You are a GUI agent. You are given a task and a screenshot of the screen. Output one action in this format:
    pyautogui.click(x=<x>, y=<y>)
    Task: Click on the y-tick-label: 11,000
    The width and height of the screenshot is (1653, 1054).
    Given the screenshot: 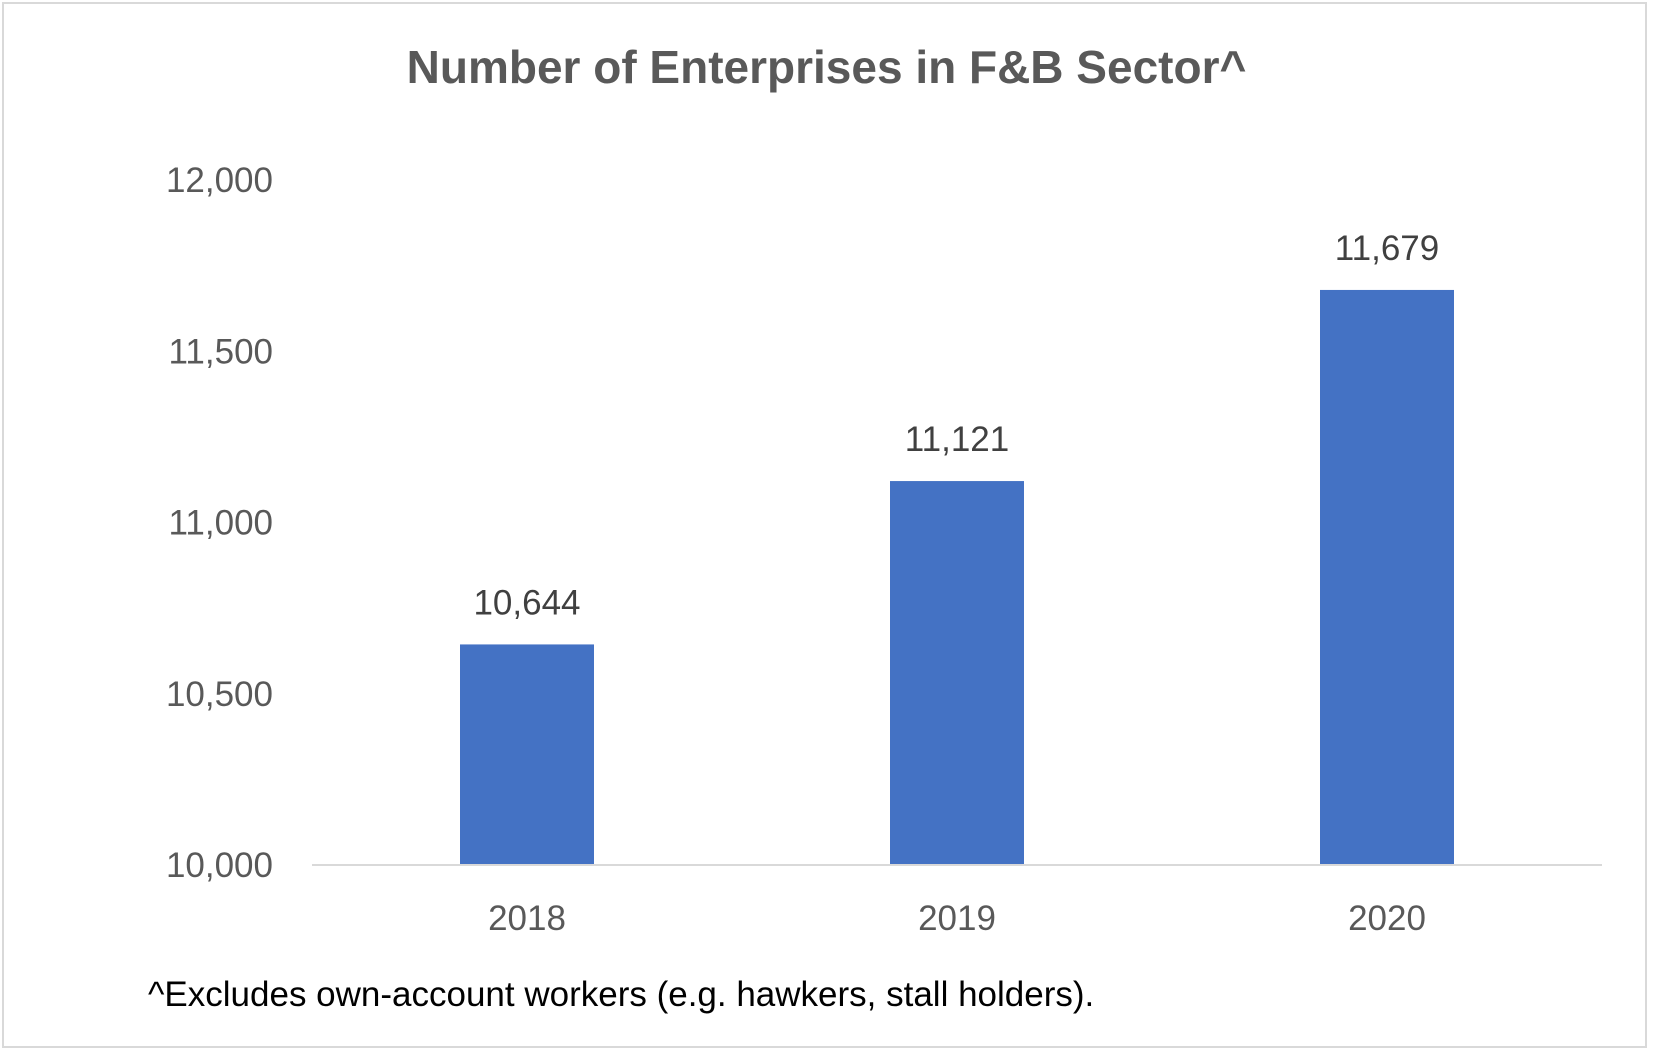 What is the action you would take?
    pyautogui.click(x=221, y=523)
    